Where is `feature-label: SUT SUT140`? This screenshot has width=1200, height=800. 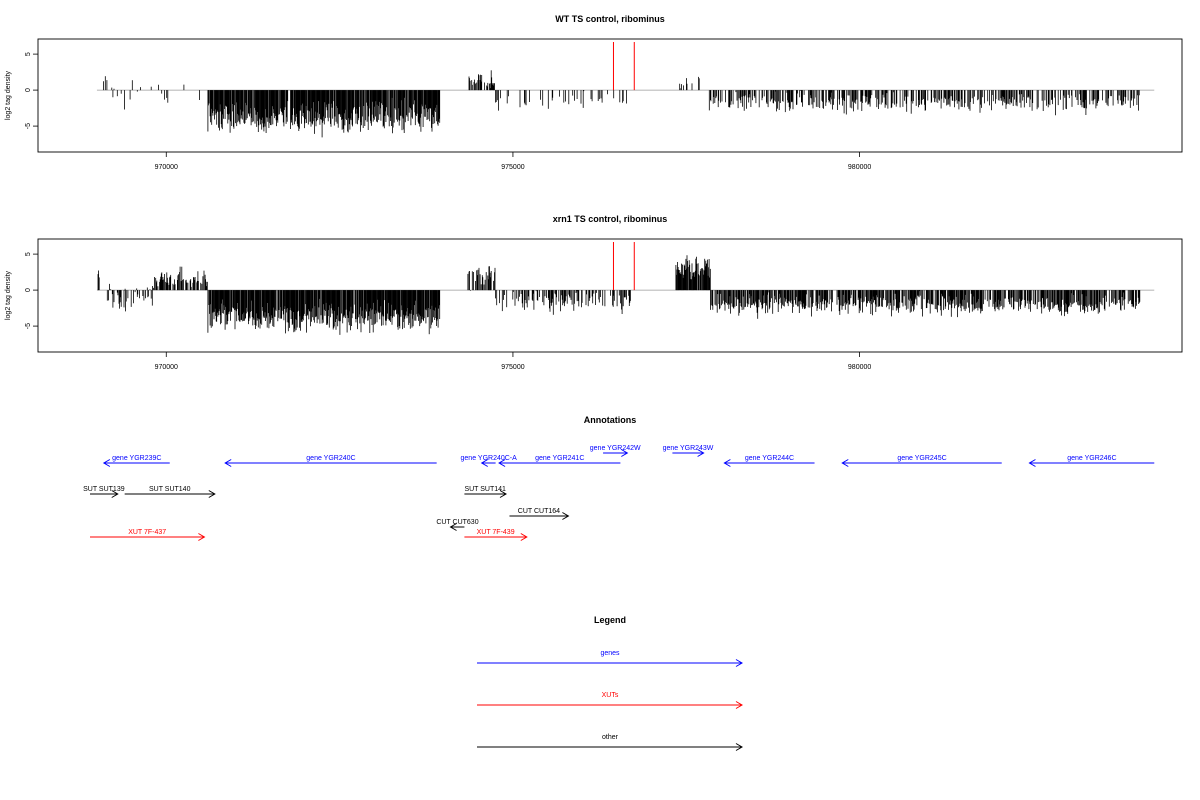 feature-label: SUT SUT140 is located at coordinates (170, 489).